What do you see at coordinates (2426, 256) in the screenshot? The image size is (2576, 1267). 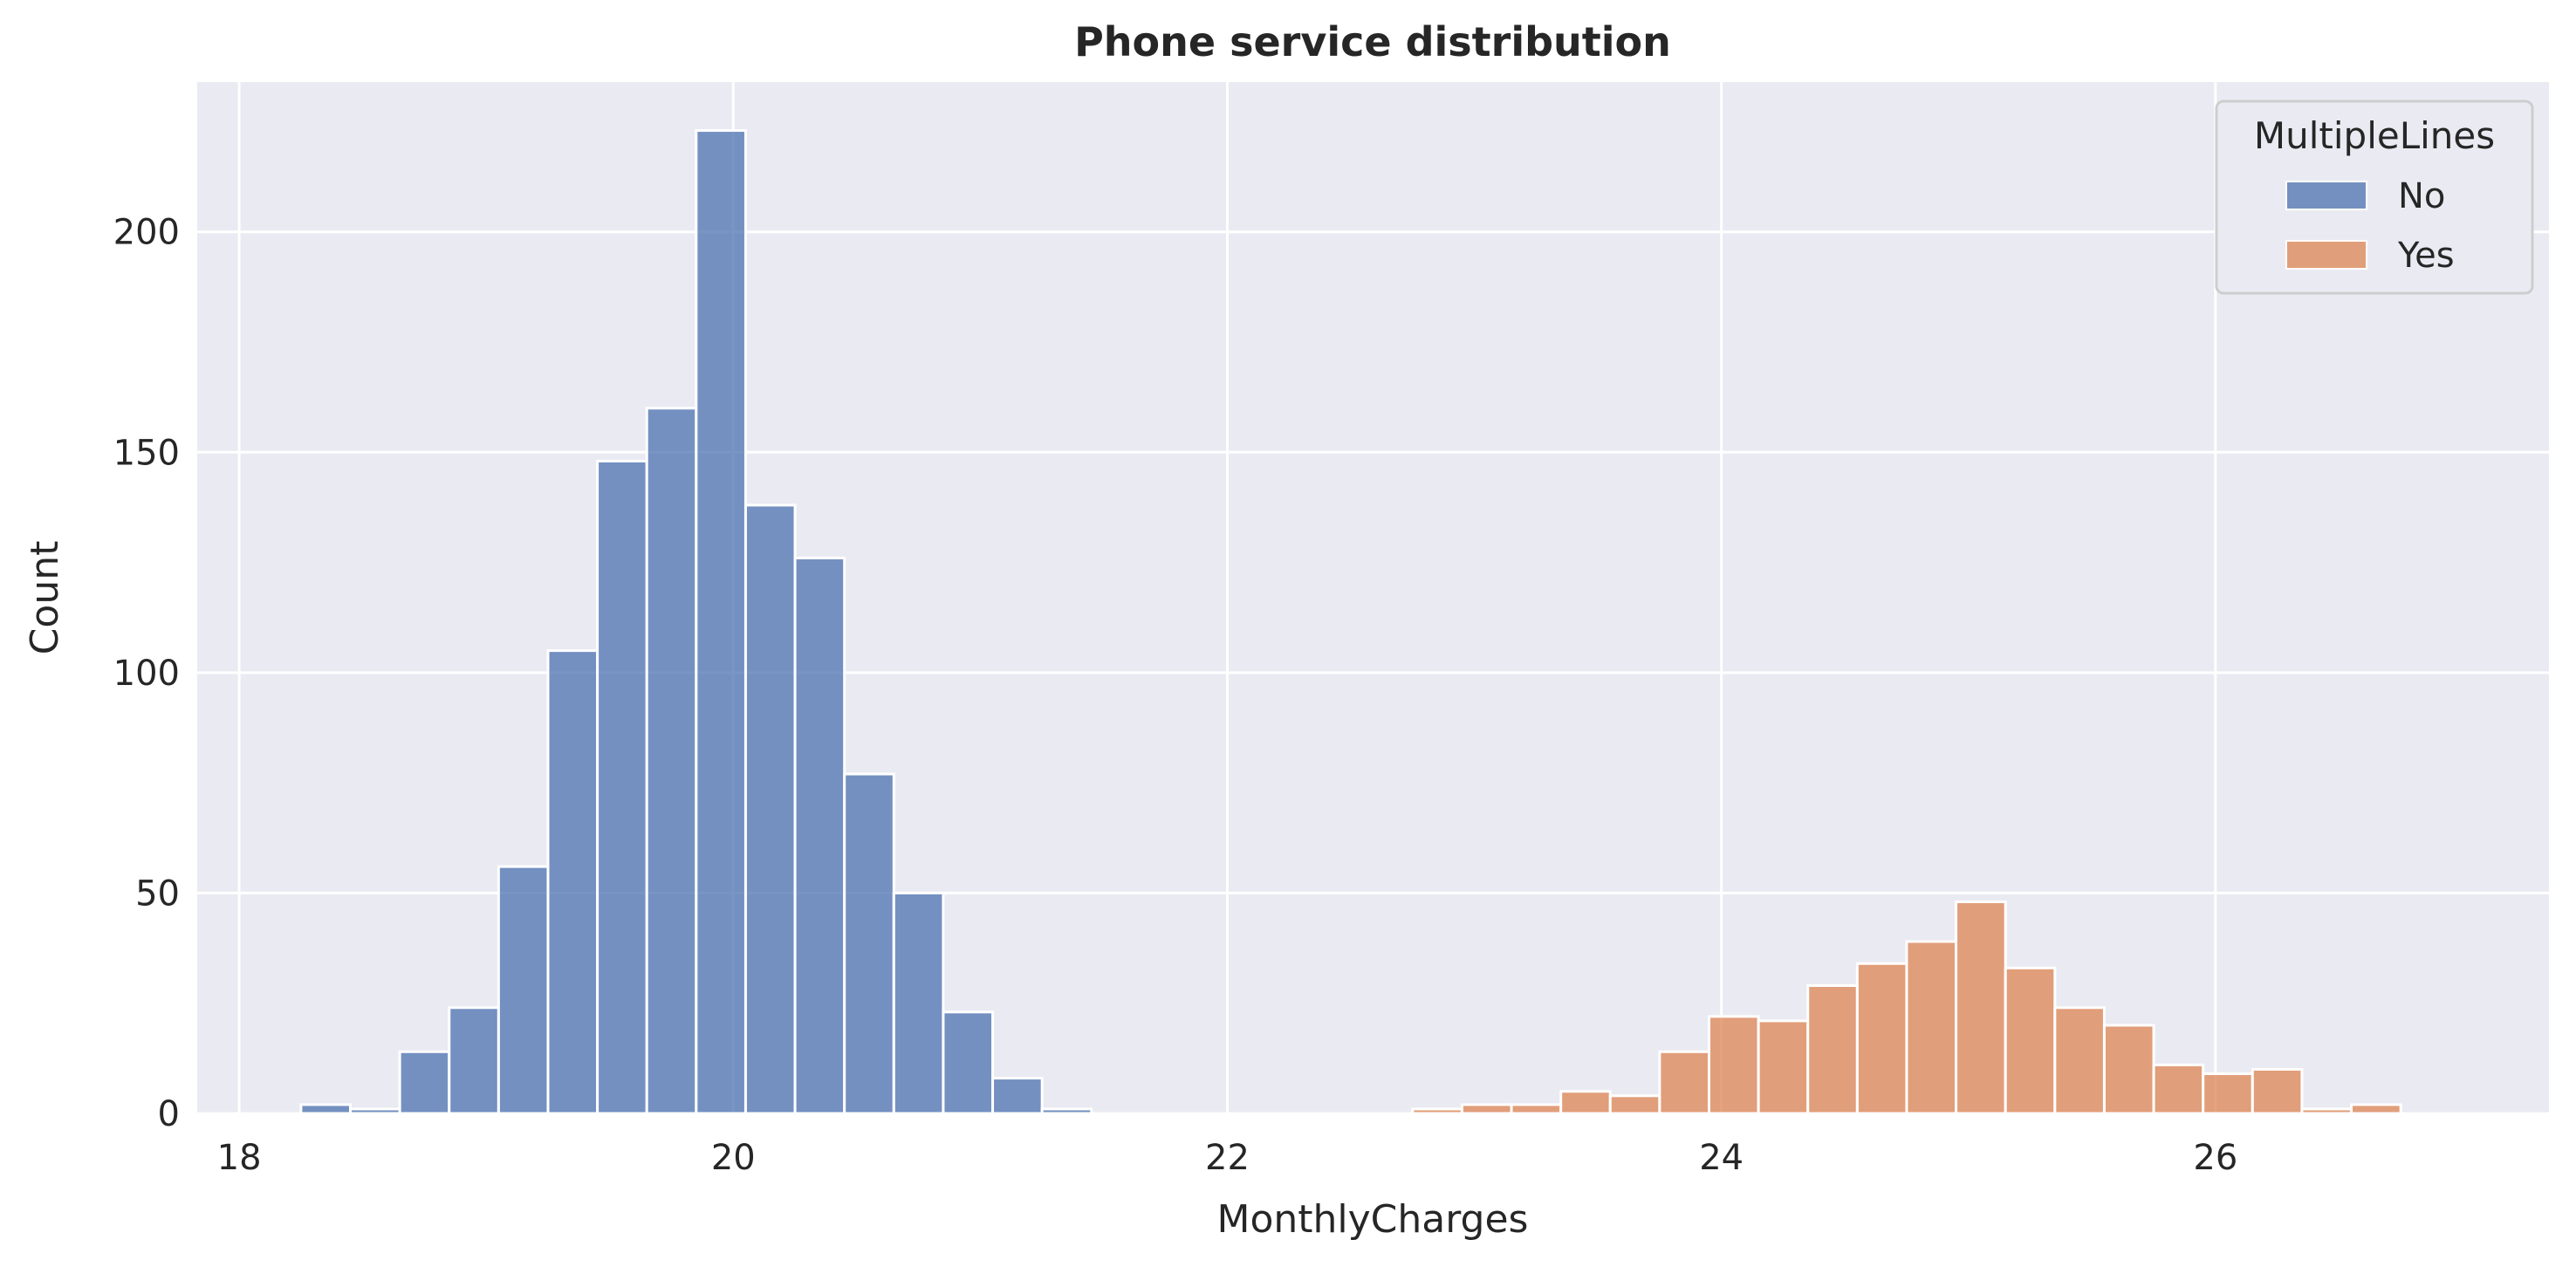 I see `legend-label-yes: Yes` at bounding box center [2426, 256].